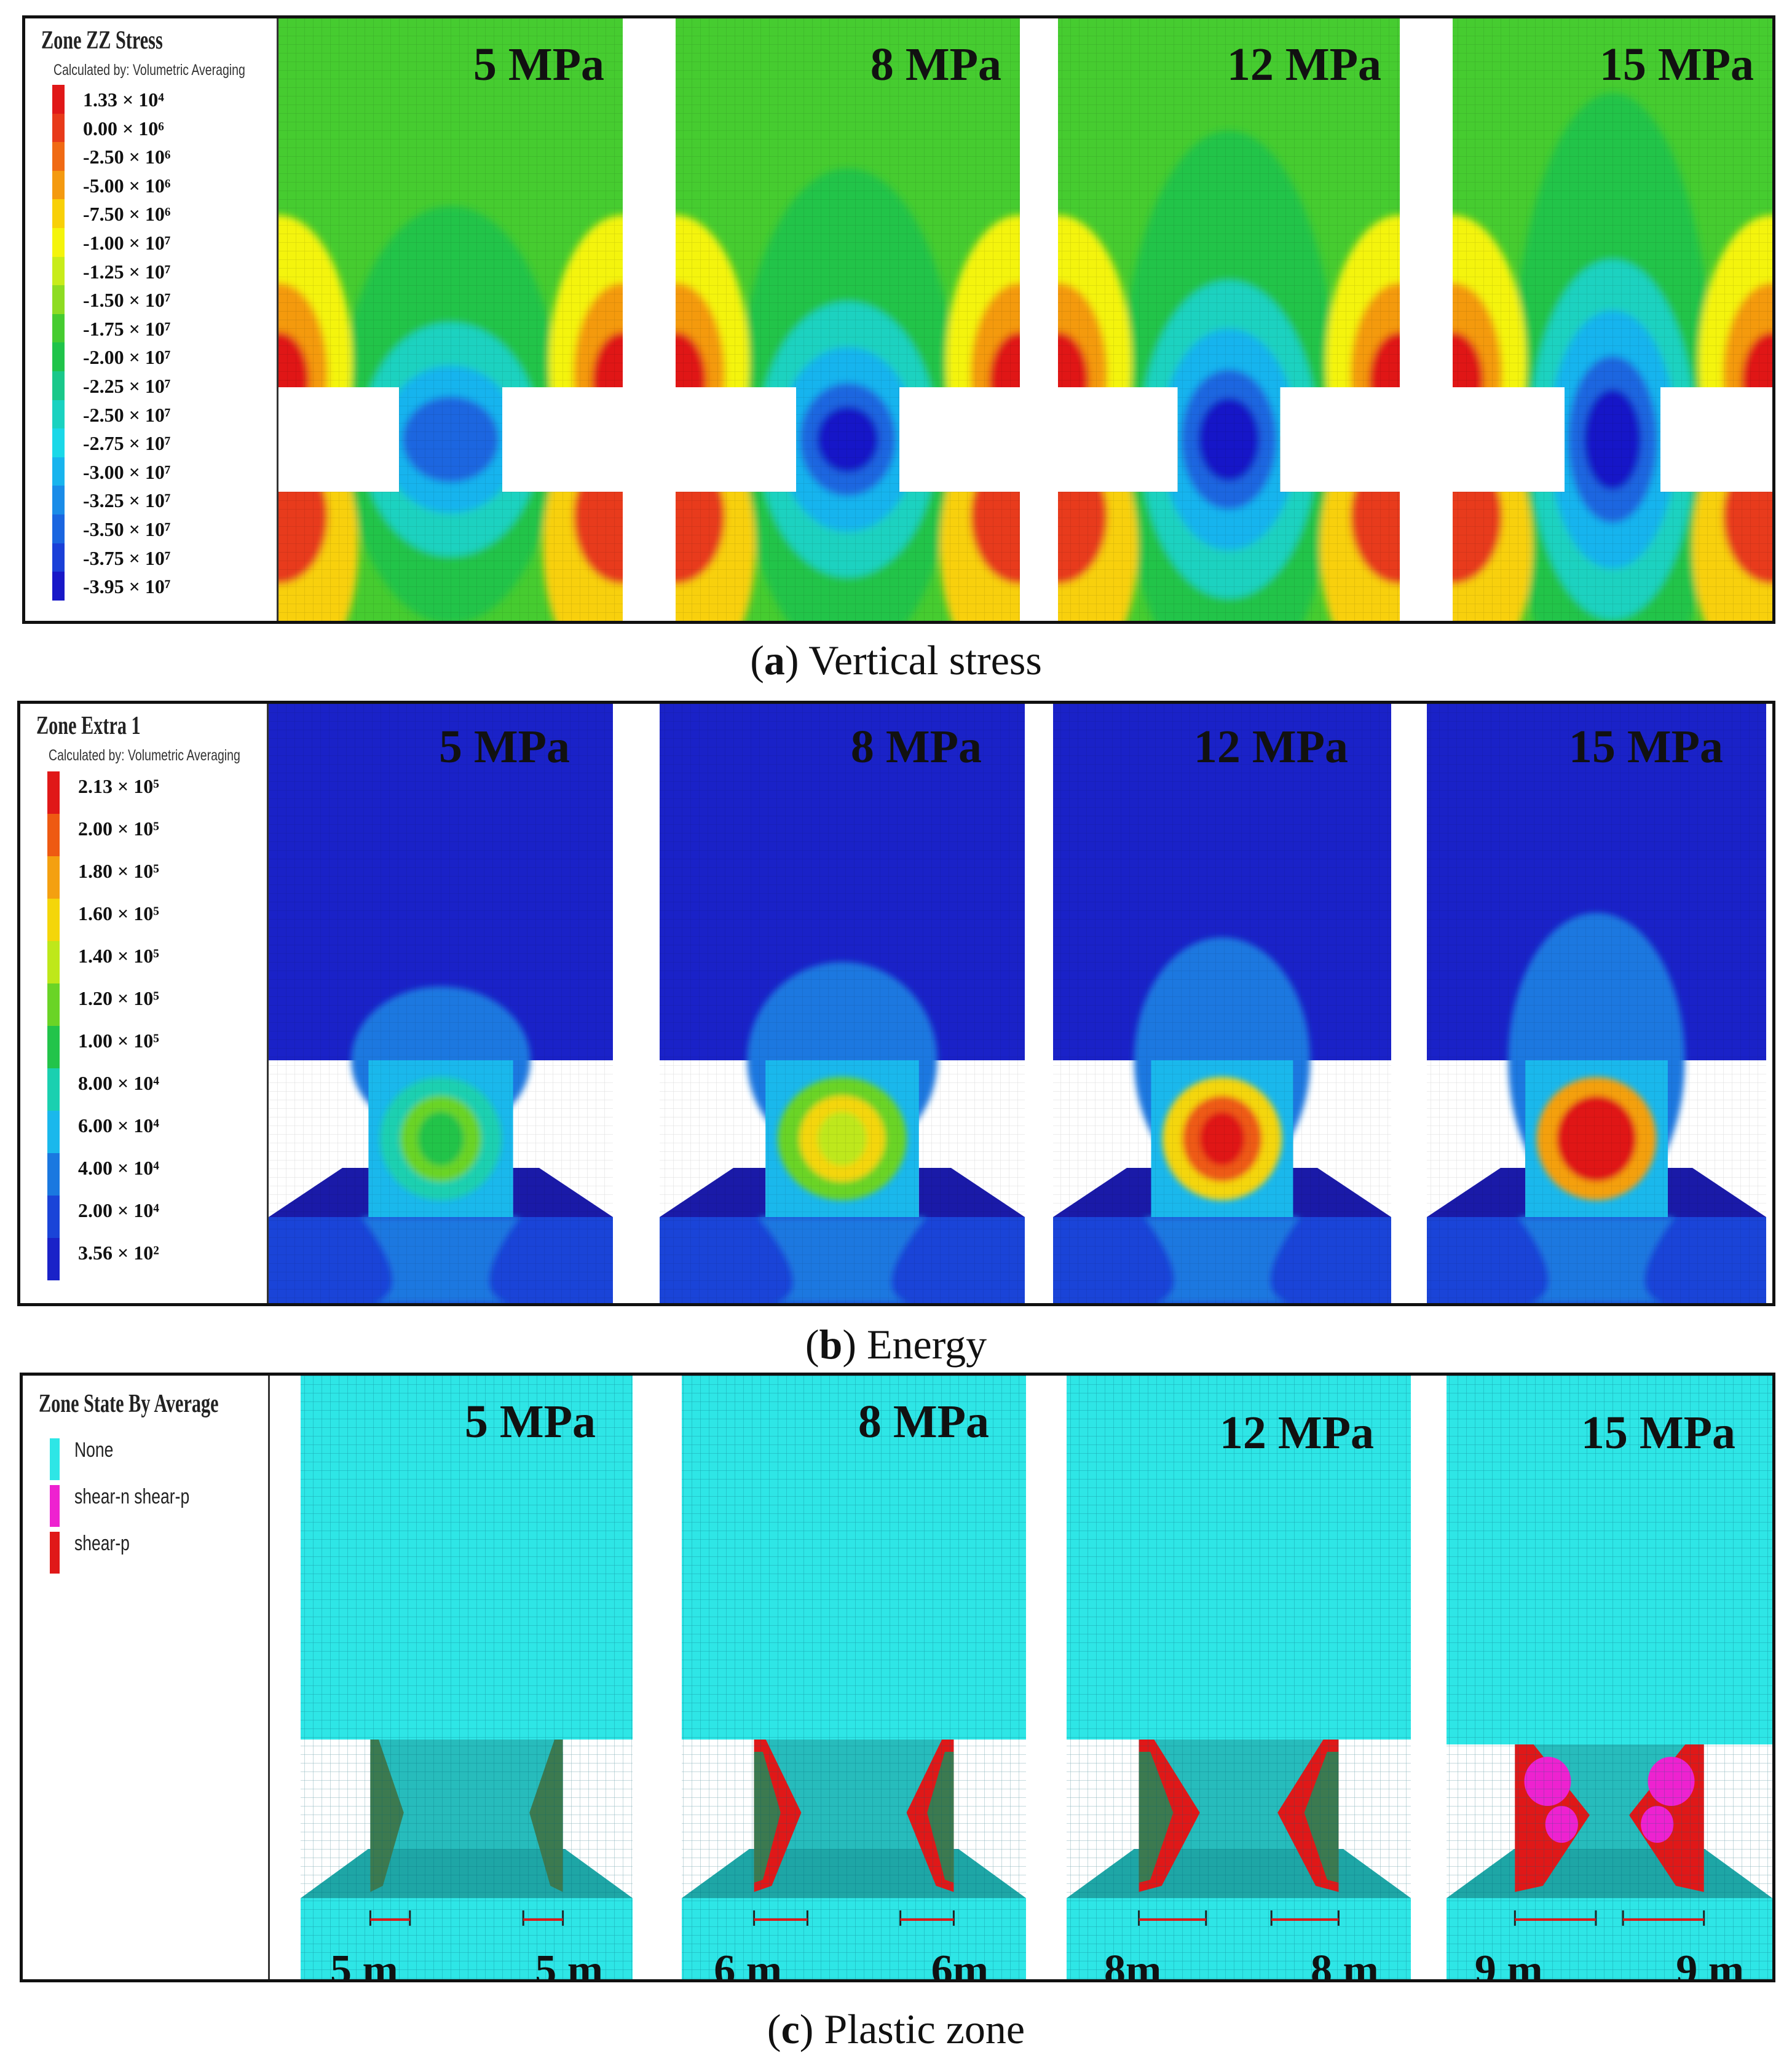  What do you see at coordinates (164, 1132) in the screenshot?
I see `legend-row: 6.00 × 10⁴` at bounding box center [164, 1132].